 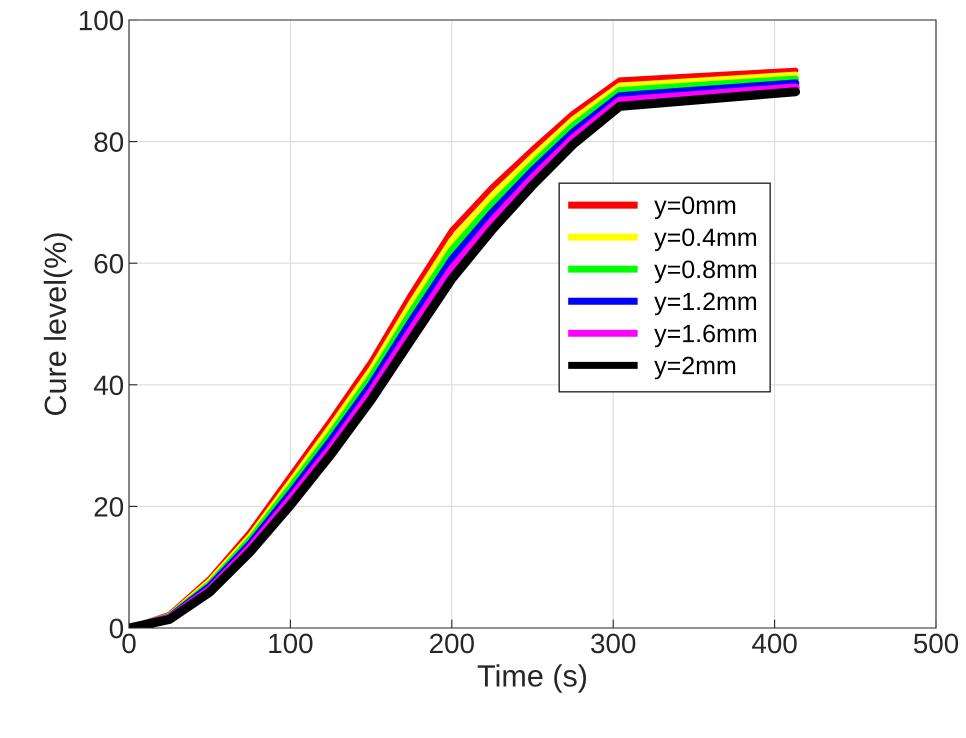 What do you see at coordinates (129, 644) in the screenshot?
I see `x-tick-label: 0` at bounding box center [129, 644].